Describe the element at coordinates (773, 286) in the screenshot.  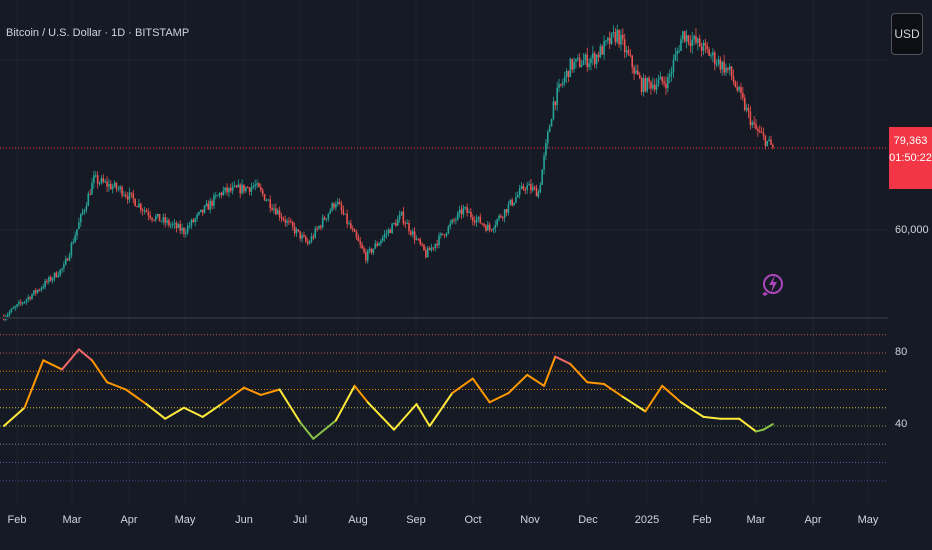
I see `replay-bolt-icon` at that location.